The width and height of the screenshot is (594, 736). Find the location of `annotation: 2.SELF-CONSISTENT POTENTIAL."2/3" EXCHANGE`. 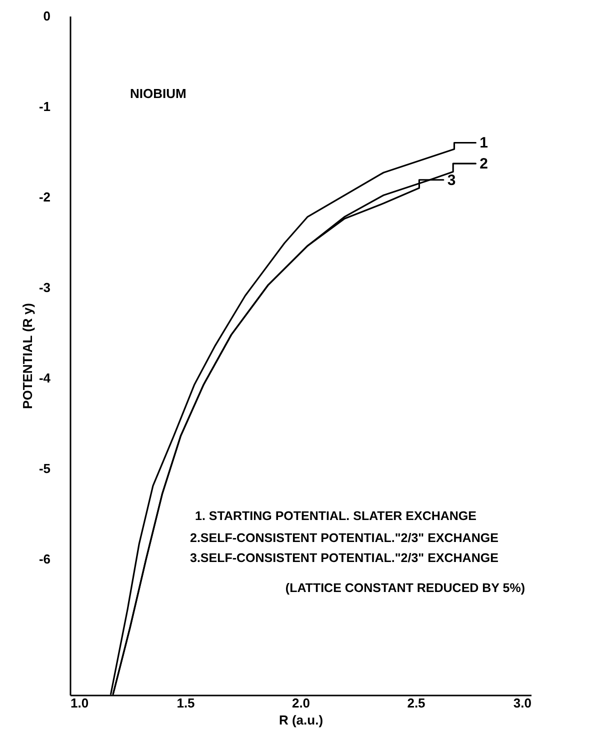

annotation: 2.SELF-CONSISTENT POTENTIAL."2/3" EXCHANGE is located at coordinates (344, 538).